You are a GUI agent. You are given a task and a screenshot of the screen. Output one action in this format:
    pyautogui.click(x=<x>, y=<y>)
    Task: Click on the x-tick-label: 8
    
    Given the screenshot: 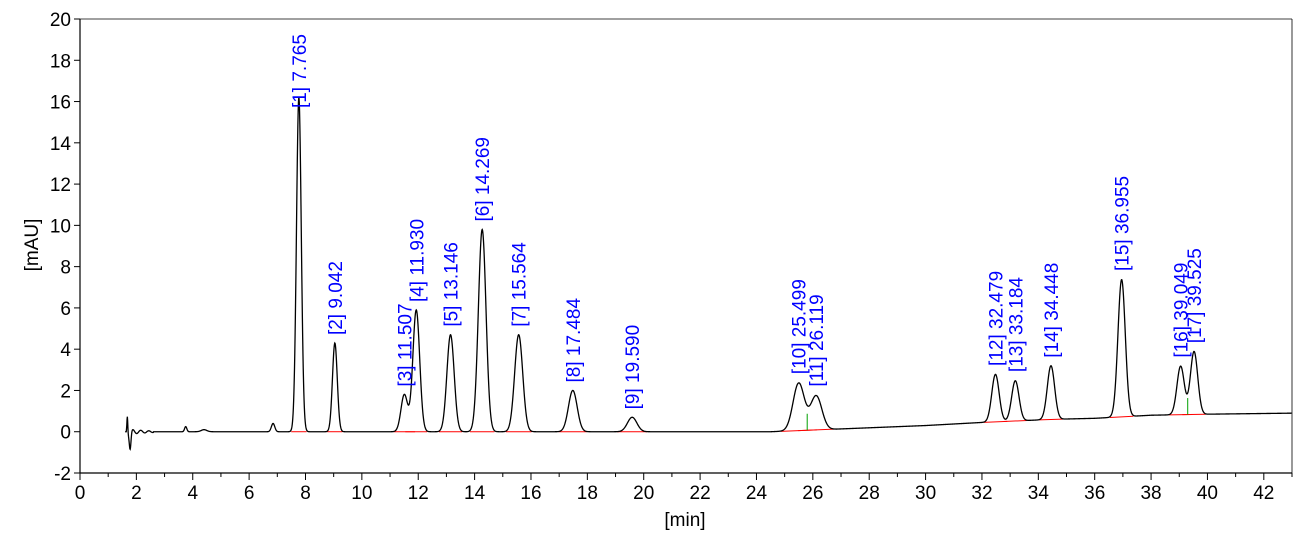 What is the action you would take?
    pyautogui.click(x=305, y=493)
    